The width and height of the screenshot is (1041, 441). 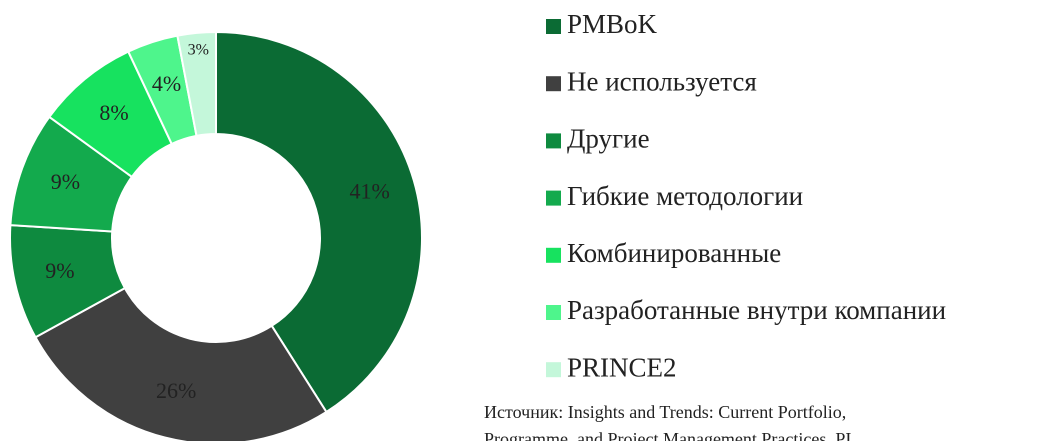 I want to click on value-label: 4%, so click(x=166, y=83).